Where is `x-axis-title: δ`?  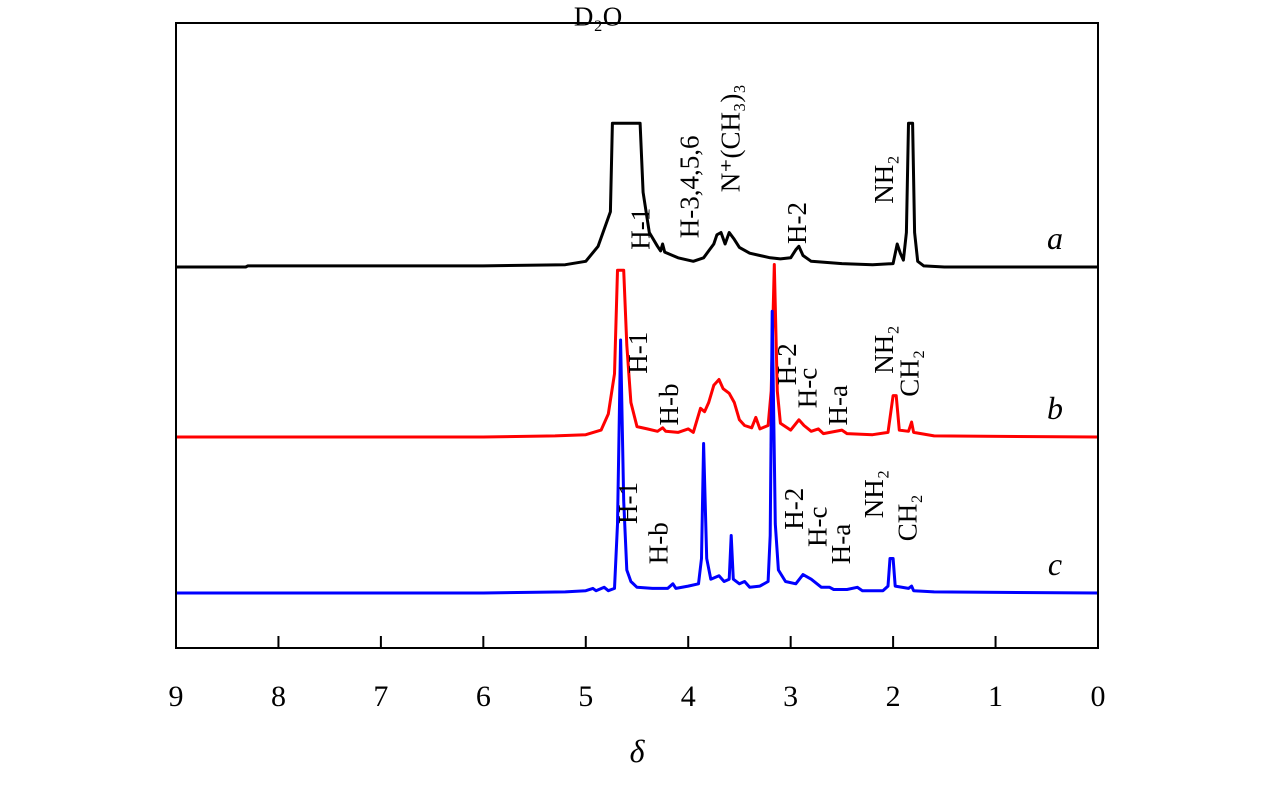
x-axis-title: δ is located at coordinates (638, 751).